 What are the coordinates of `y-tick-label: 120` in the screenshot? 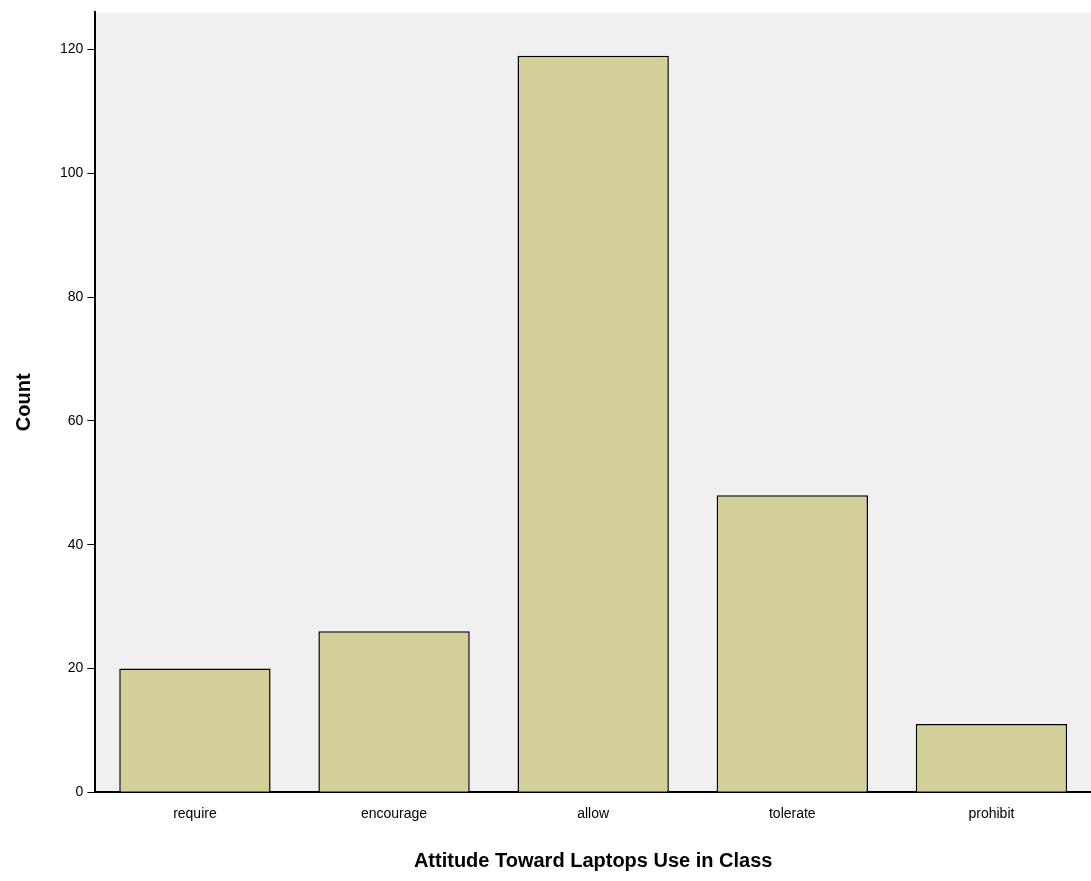 It's located at (72, 48).